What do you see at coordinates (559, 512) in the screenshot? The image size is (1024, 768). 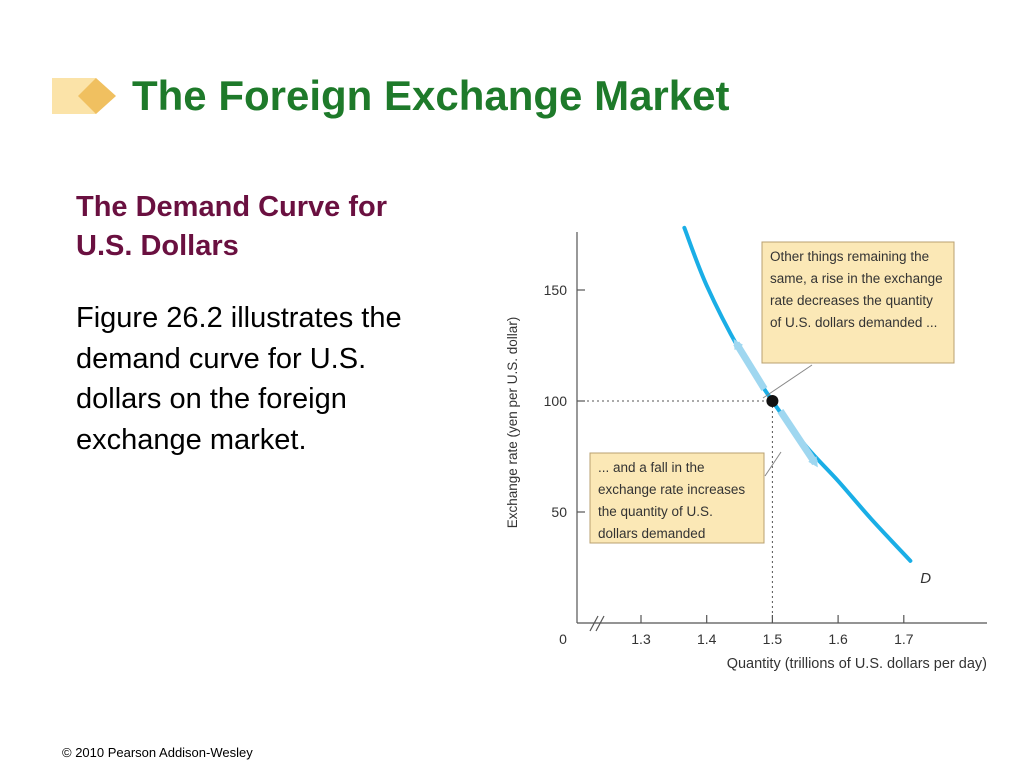 I see `y-tick-label: 50` at bounding box center [559, 512].